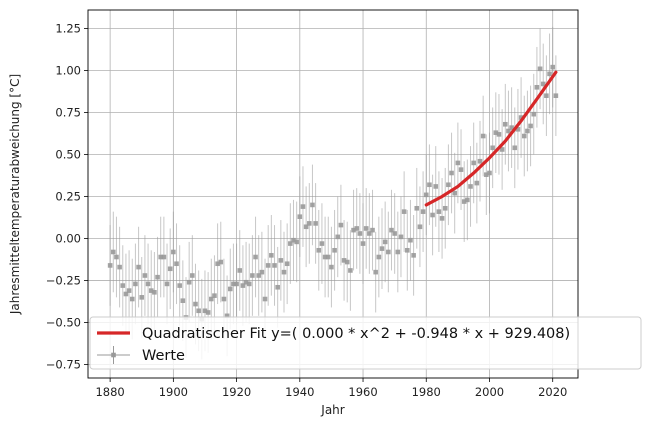  Describe the element at coordinates (163, 356) in the screenshot. I see `legend-values-label: Werte` at that location.